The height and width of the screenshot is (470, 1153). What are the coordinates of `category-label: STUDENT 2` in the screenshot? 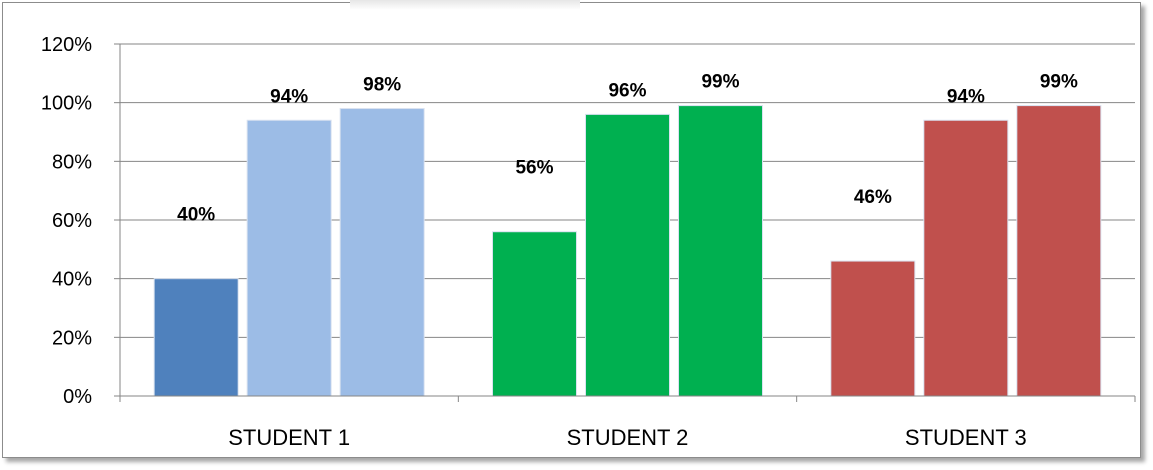 It's located at (628, 437).